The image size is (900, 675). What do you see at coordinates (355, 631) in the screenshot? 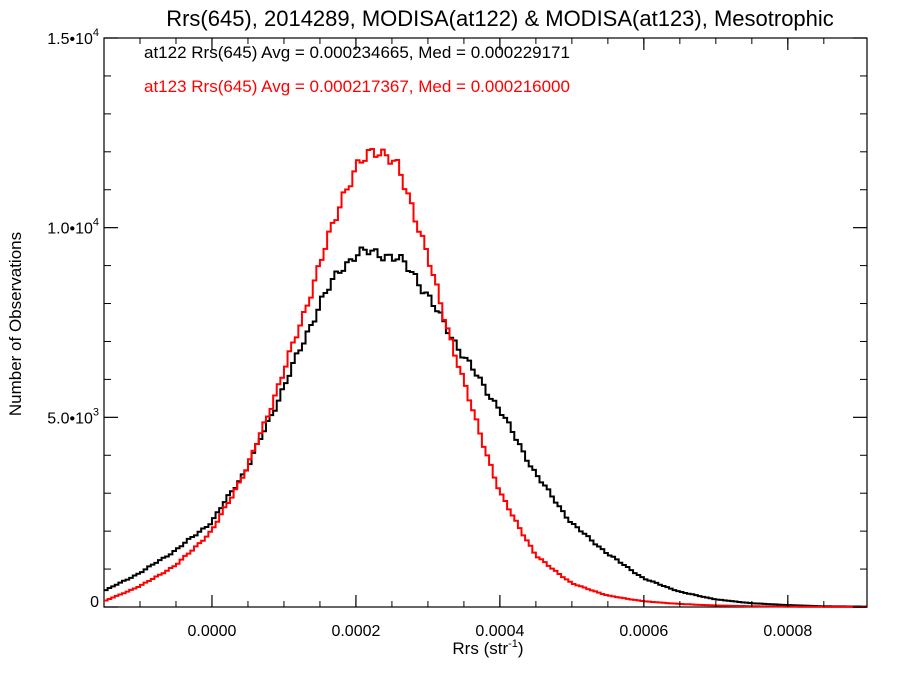
I see `x-tick-label: 0.0002` at bounding box center [355, 631].